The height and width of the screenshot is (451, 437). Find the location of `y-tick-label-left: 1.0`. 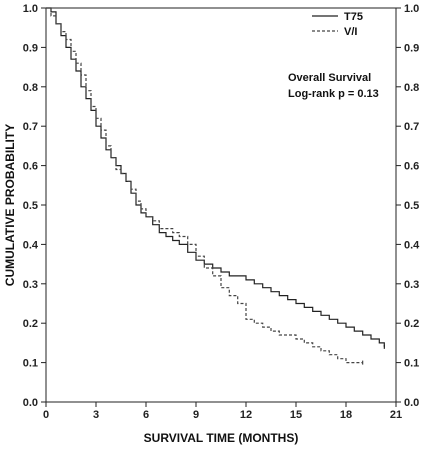

y-tick-label-left: 1.0 is located at coordinates (30, 9).